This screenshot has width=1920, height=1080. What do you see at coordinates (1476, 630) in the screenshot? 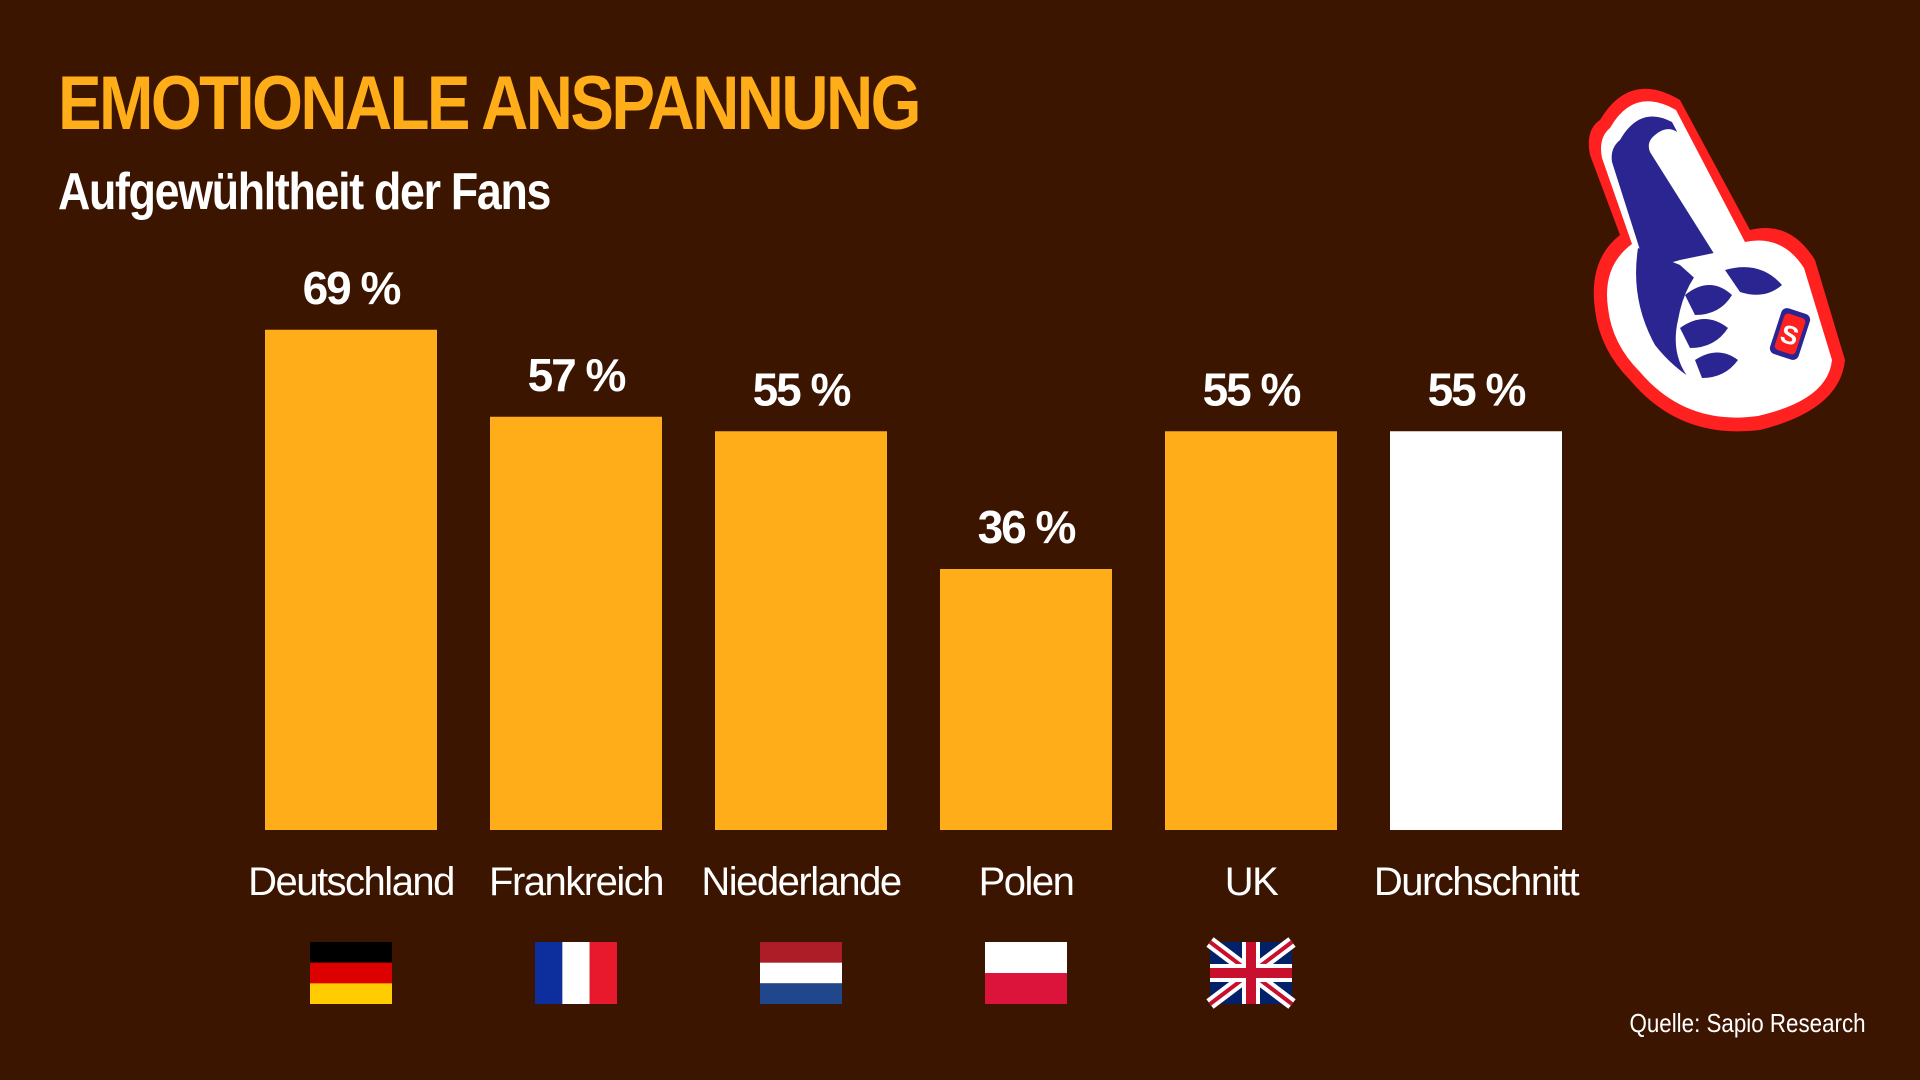
I see `bar-durchschnitt` at bounding box center [1476, 630].